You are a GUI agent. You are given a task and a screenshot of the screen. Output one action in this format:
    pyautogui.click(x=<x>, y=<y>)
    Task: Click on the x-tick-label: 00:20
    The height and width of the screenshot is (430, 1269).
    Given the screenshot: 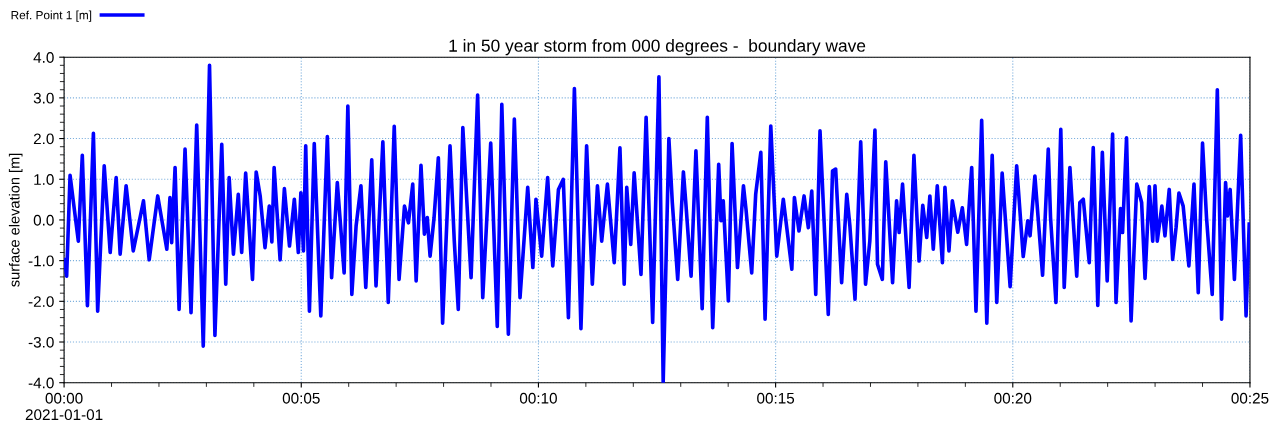 What is the action you would take?
    pyautogui.click(x=1013, y=398)
    